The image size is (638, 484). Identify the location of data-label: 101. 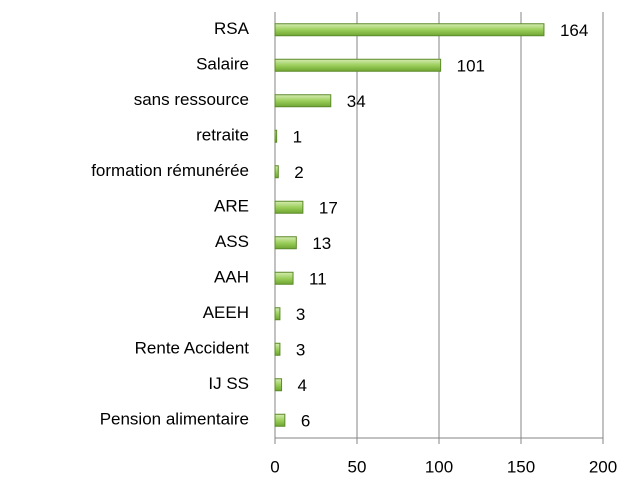
(471, 66).